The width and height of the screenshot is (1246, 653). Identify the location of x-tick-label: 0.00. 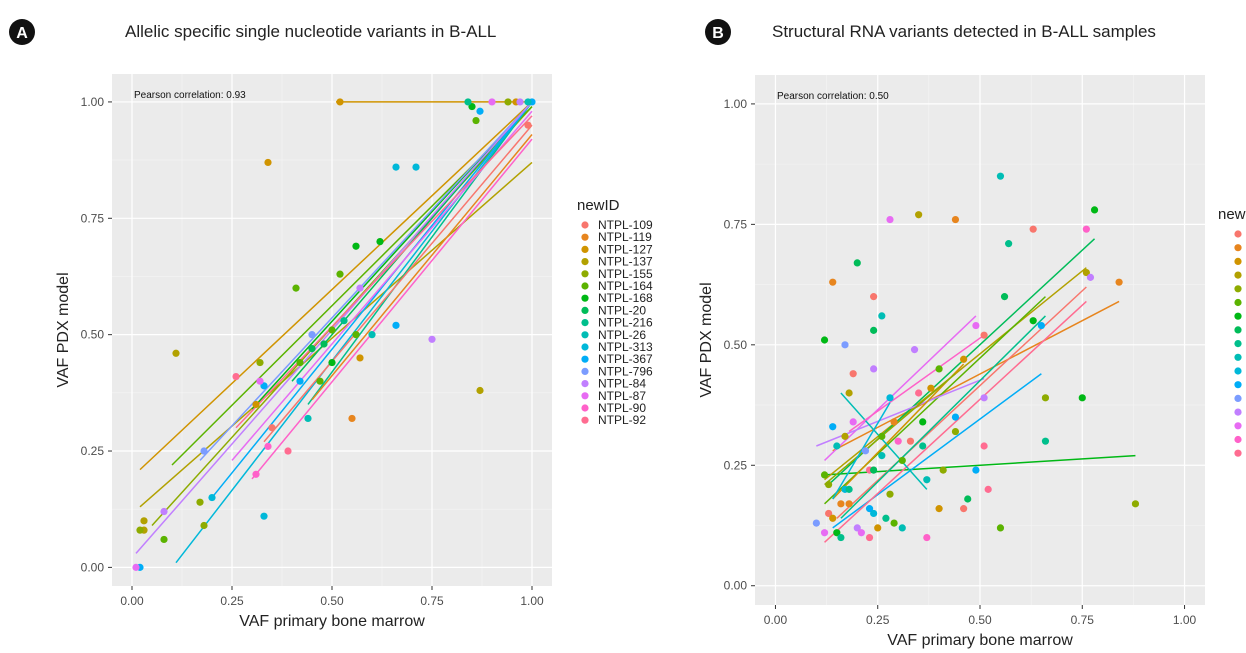
(776, 620).